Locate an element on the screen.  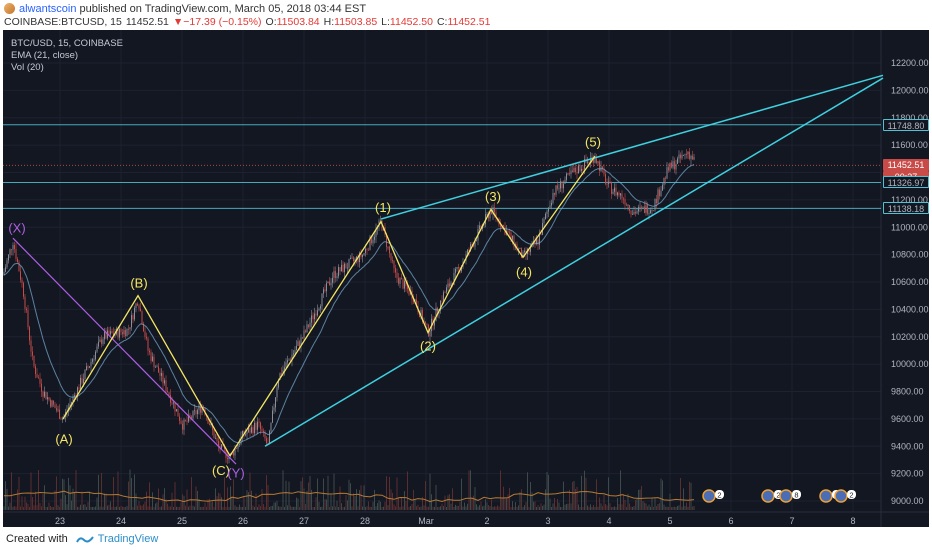
event-badge: 8 is located at coordinates (790, 496).